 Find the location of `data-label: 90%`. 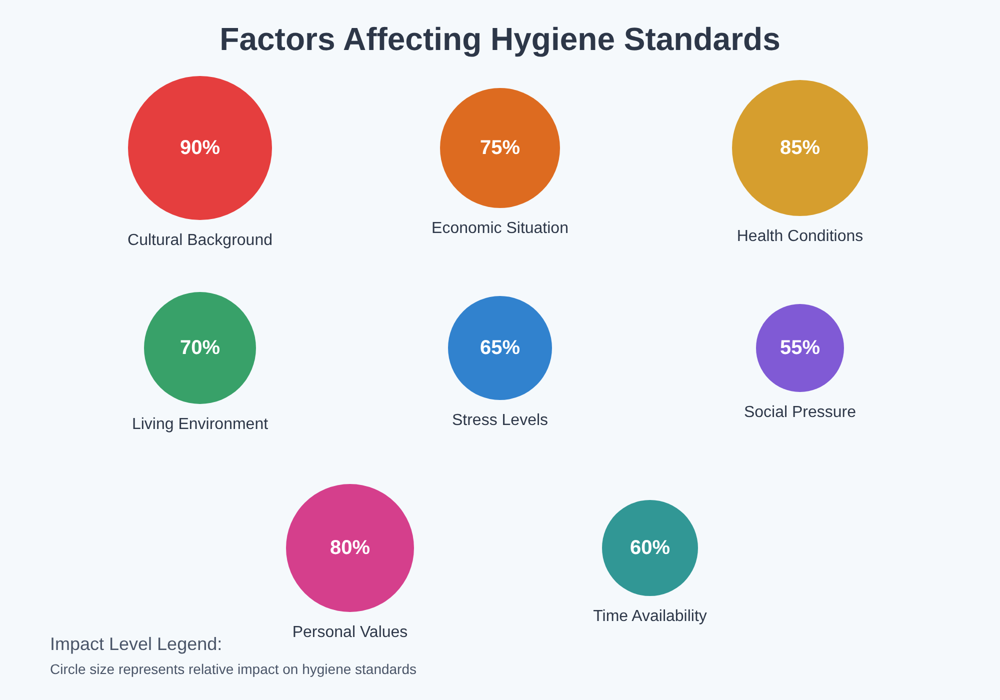

data-label: 90% is located at coordinates (200, 148).